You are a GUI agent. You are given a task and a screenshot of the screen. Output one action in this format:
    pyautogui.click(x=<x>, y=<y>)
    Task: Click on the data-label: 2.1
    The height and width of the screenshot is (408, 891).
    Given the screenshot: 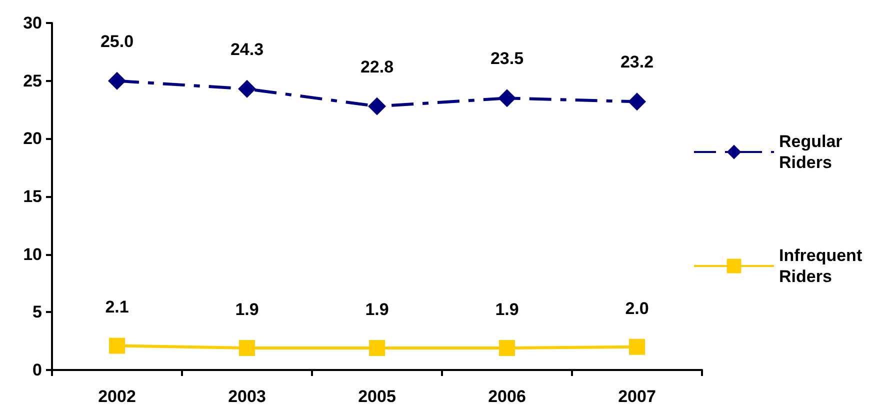 What is the action you would take?
    pyautogui.click(x=117, y=307)
    